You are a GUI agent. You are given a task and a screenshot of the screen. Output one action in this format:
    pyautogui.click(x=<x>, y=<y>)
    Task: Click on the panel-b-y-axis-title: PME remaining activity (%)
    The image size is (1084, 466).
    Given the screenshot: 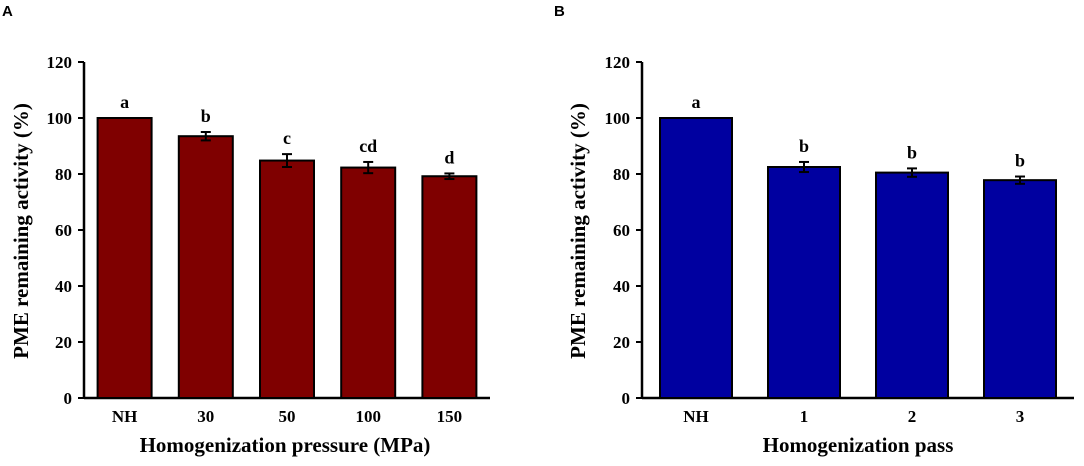 What is the action you would take?
    pyautogui.click(x=578, y=231)
    